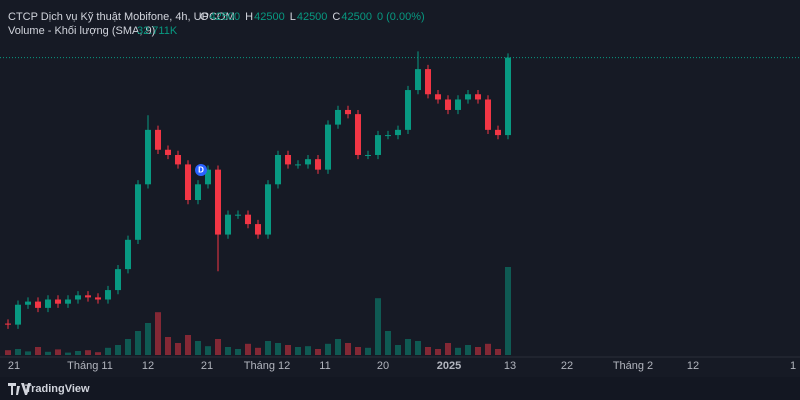 The image size is (800, 400). I want to click on dividend-marker-label: D, so click(201, 170).